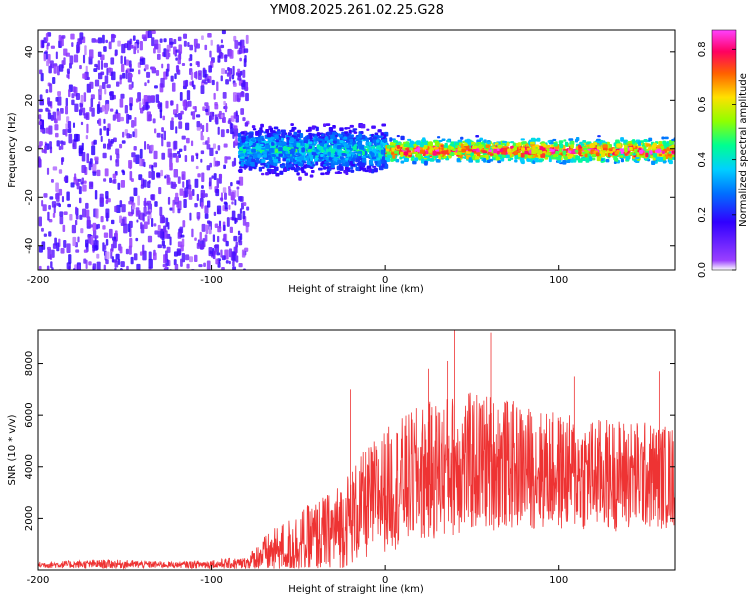 The width and height of the screenshot is (750, 600). Describe the element at coordinates (29, 518) in the screenshot. I see `y-tick-label: 2000` at that location.